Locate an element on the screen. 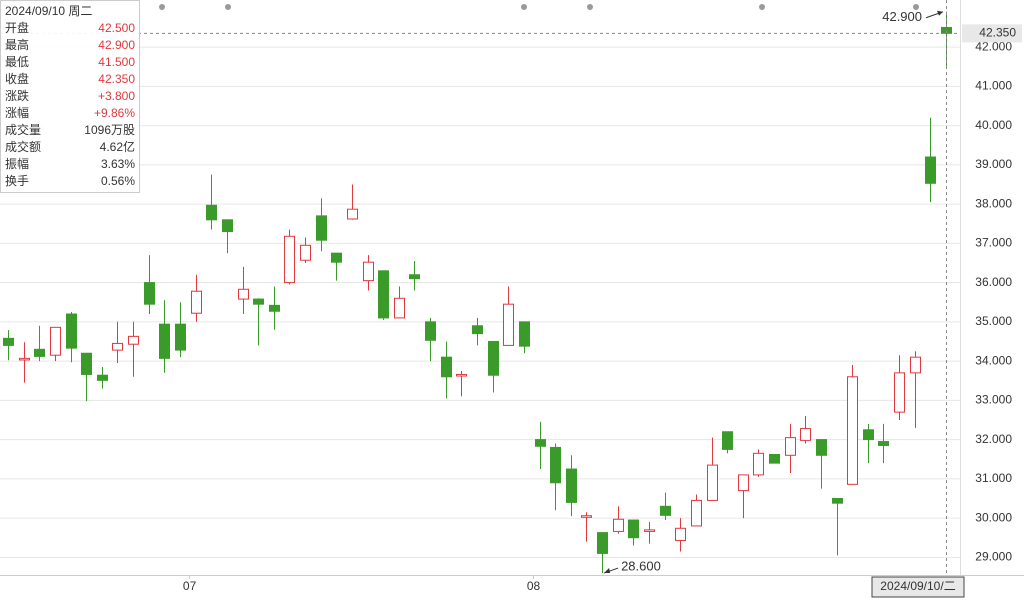 This screenshot has height=600, width=1024. x-tick-label: 07 is located at coordinates (190, 586).